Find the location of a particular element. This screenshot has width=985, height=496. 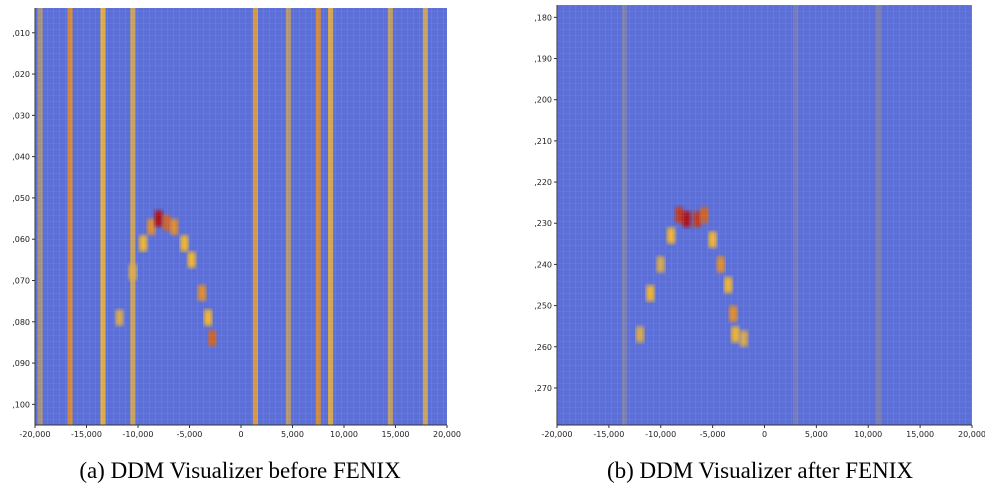

y-tick-label: ,190 is located at coordinates (543, 59).